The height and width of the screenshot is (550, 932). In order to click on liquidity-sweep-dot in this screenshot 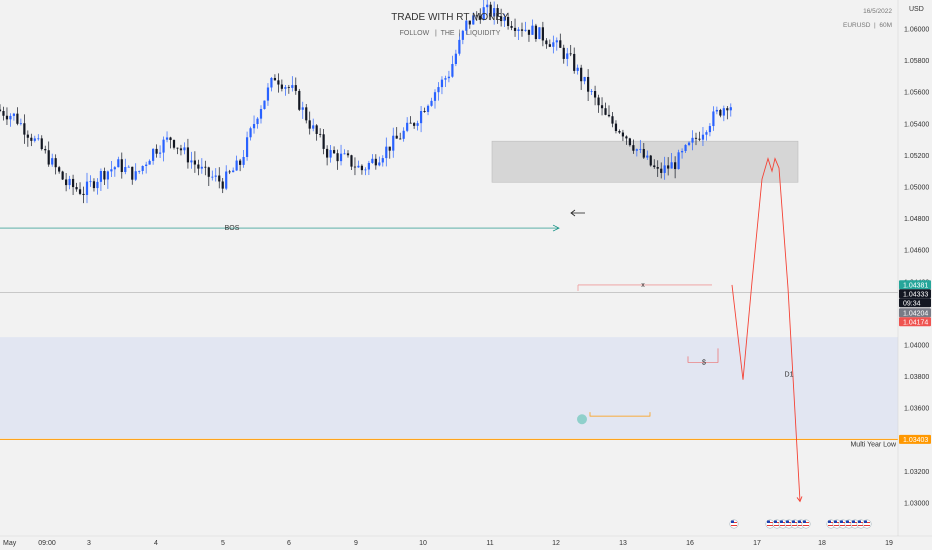, I will do `click(582, 419)`.